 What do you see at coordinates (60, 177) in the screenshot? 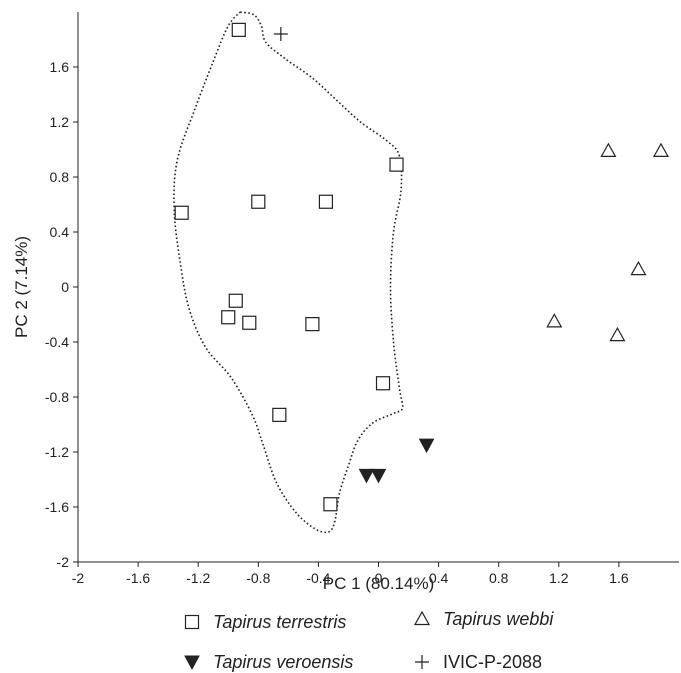
I see `y-tick-label: 0.8` at bounding box center [60, 177].